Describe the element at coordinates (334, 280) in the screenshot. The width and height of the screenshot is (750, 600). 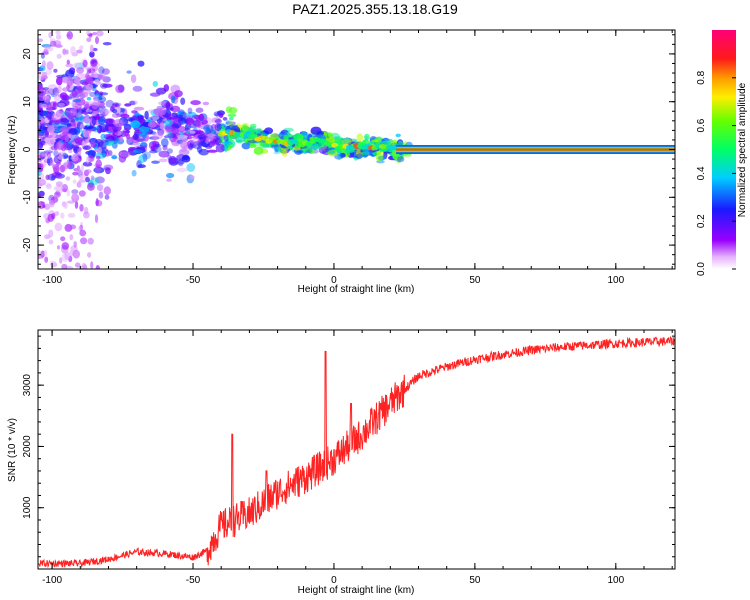
I see `x-tick-label: 0` at that location.